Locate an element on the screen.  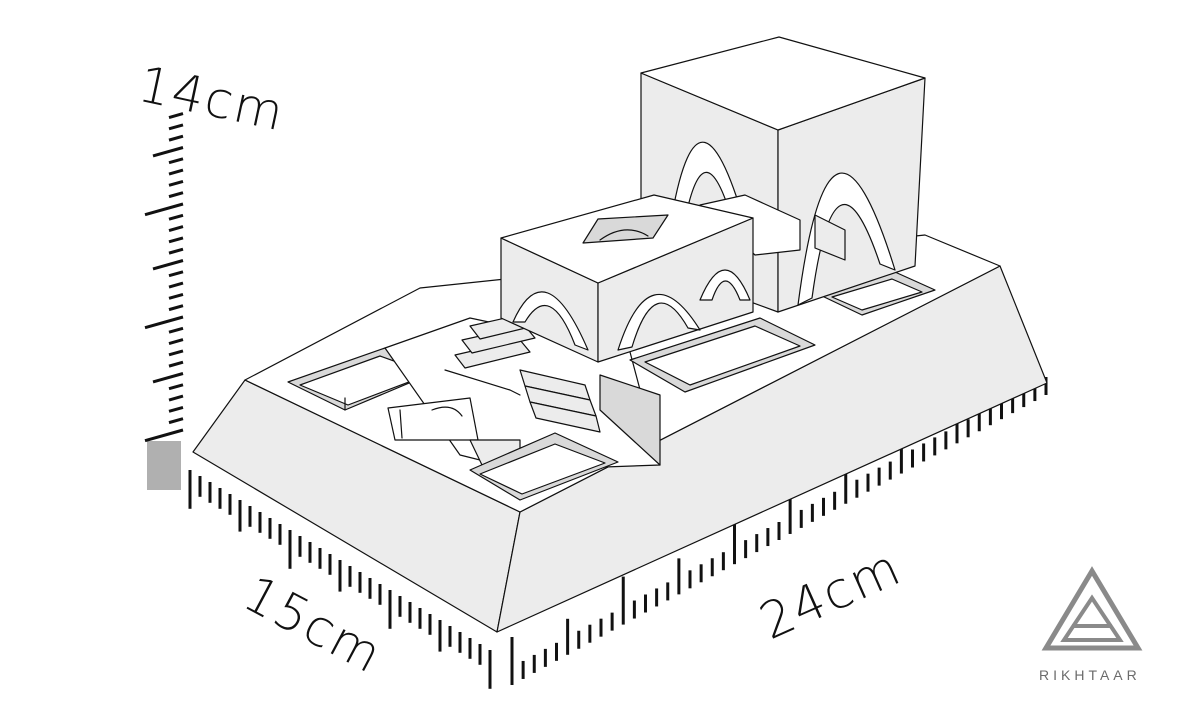
height-dimension-label: 14cm is located at coordinates (212, 98).